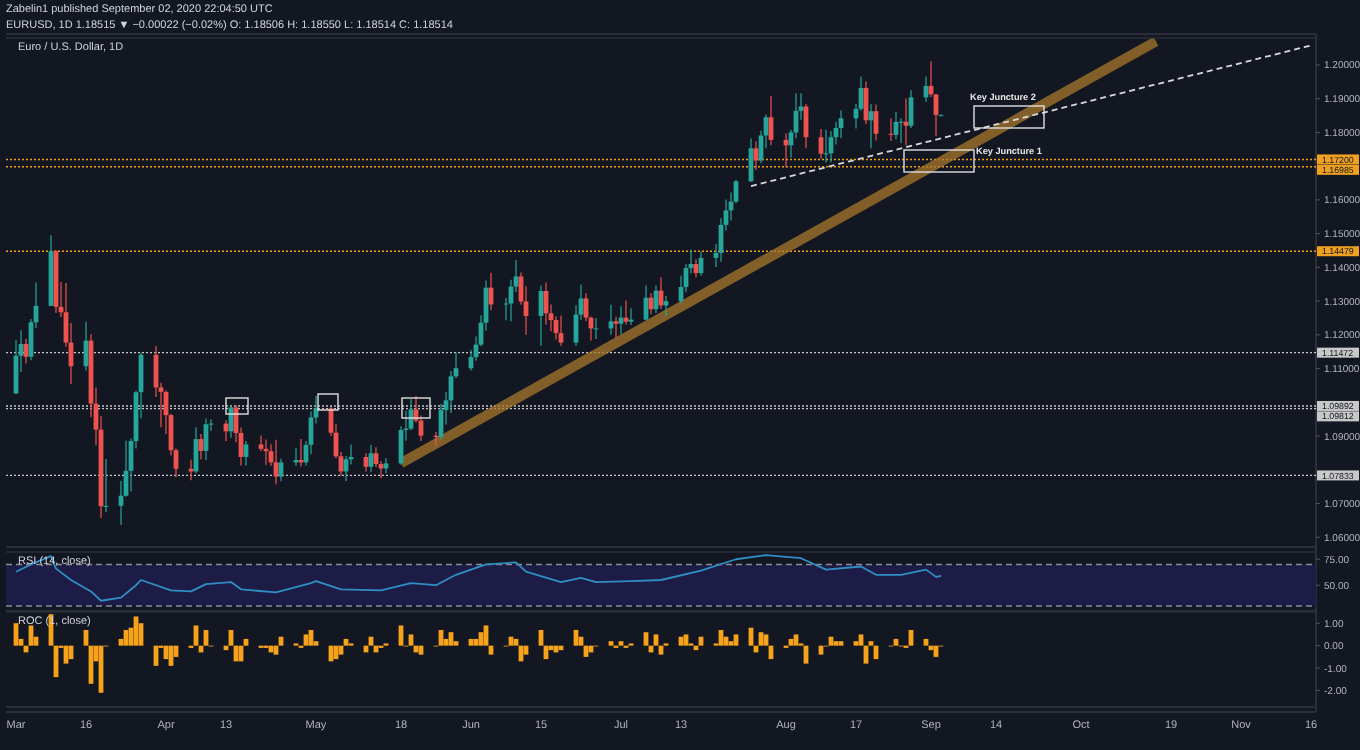 The image size is (1360, 750). Describe the element at coordinates (478, 578) in the screenshot. I see `line-series` at that location.